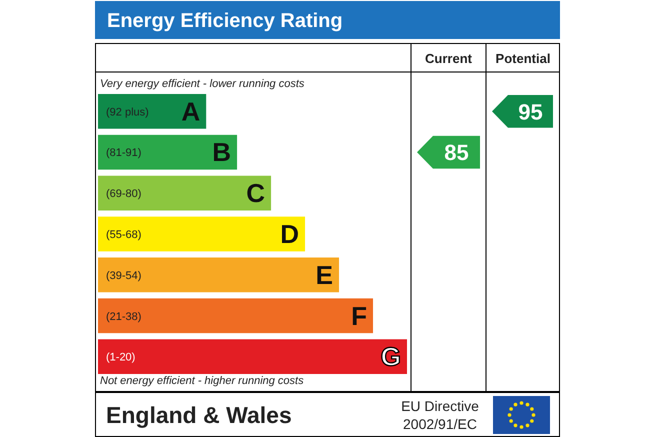  I want to click on text: 95, so click(530, 111).